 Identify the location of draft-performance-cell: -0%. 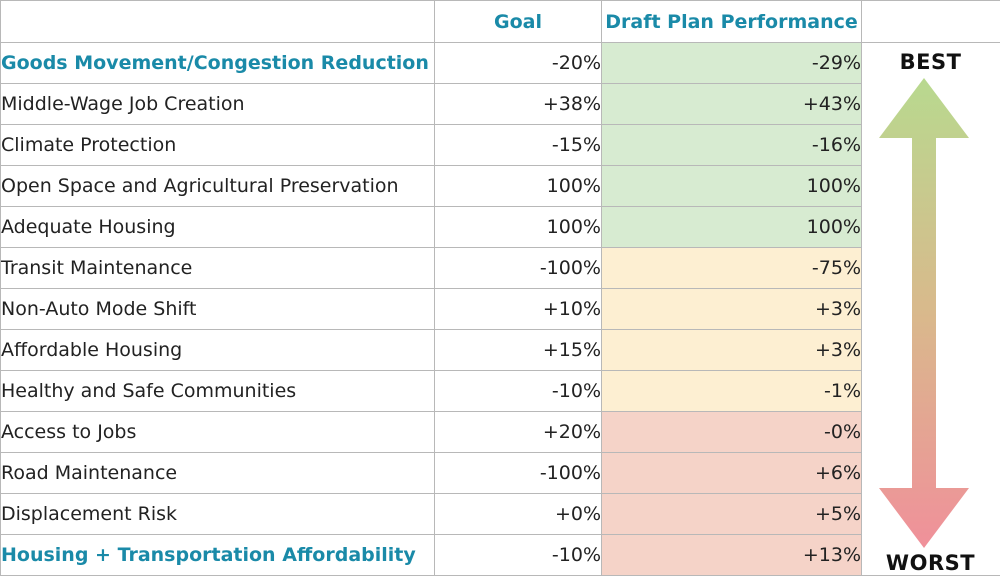
(731, 432).